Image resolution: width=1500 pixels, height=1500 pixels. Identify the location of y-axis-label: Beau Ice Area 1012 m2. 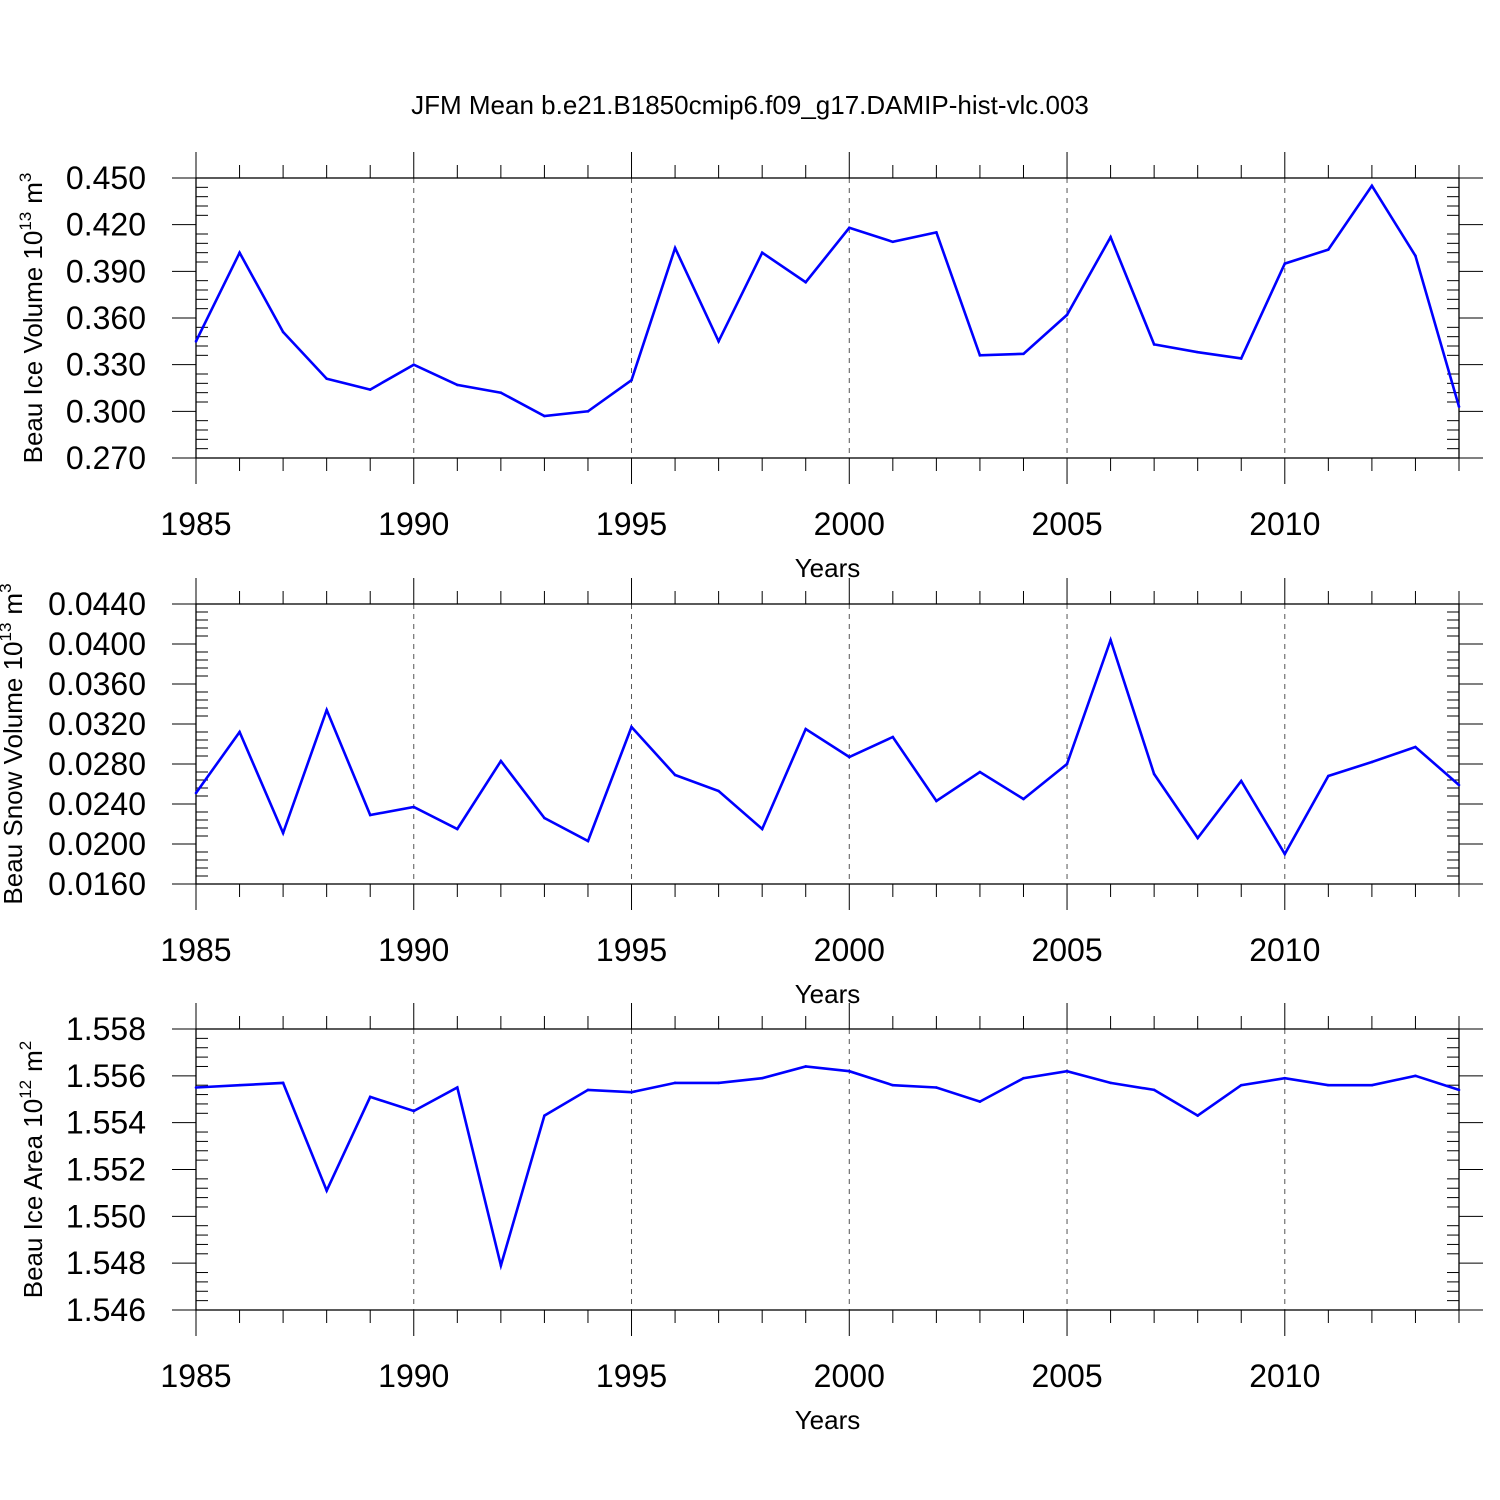
(32, 1170).